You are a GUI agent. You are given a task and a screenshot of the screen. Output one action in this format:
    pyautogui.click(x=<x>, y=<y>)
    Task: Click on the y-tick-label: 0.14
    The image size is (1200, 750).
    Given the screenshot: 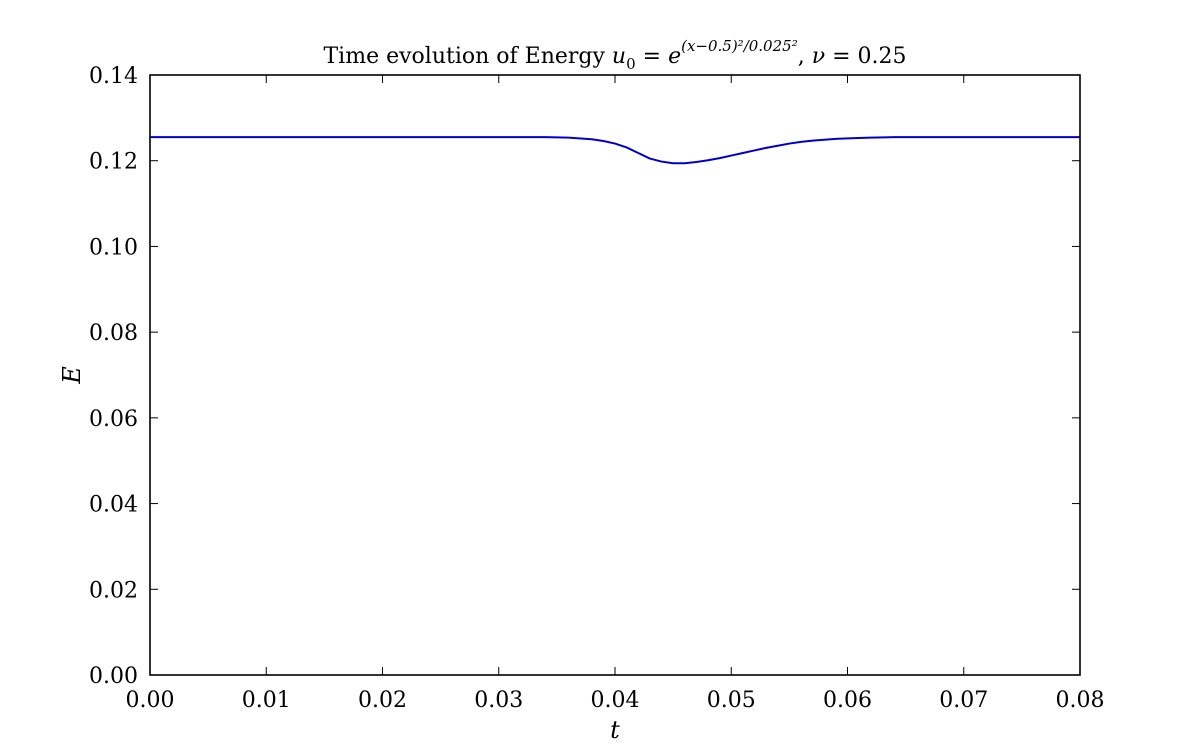 What is the action you would take?
    pyautogui.click(x=113, y=76)
    